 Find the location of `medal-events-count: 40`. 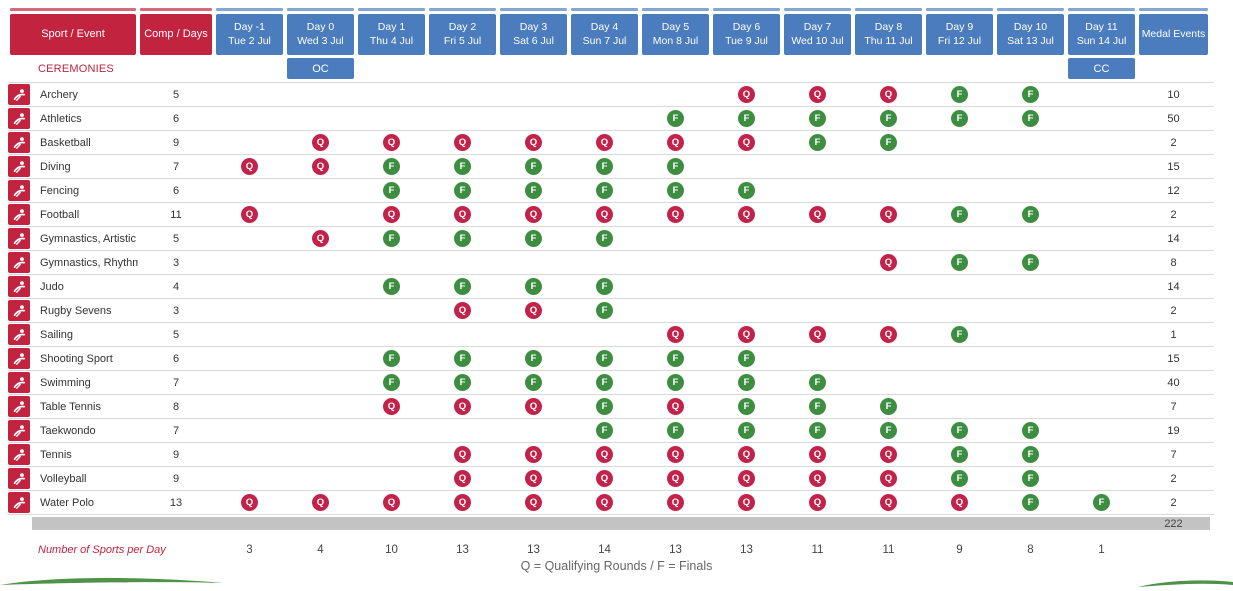

medal-events-count: 40 is located at coordinates (1173, 382).